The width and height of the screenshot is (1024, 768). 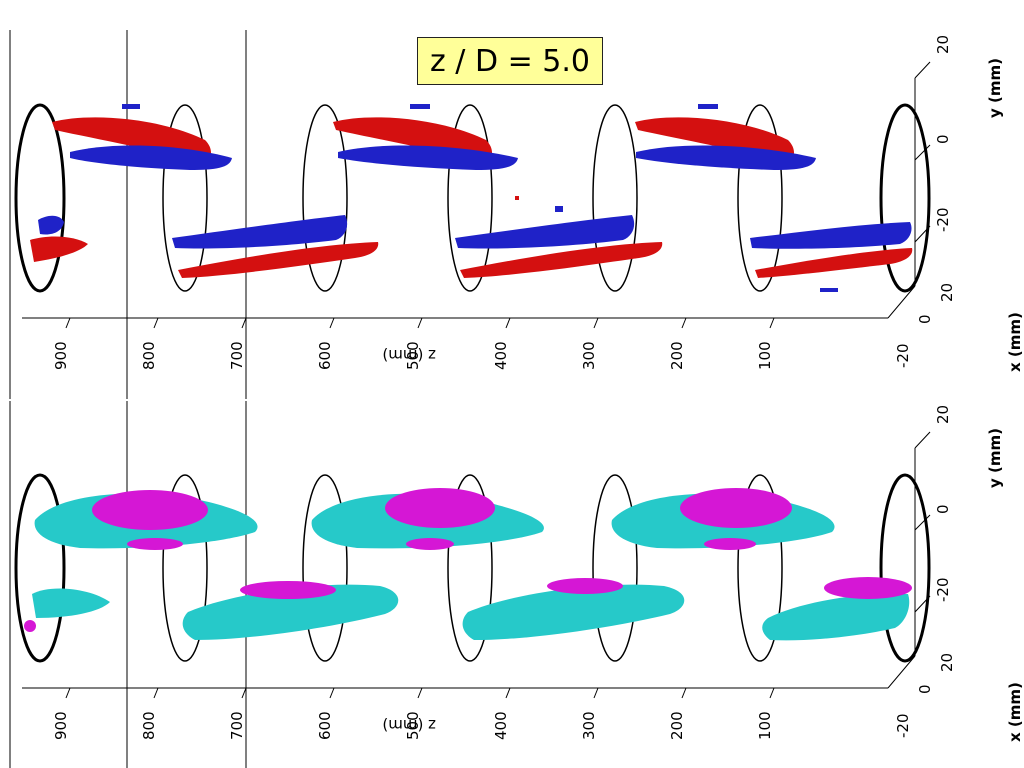 What do you see at coordinates (510, 61) in the screenshot?
I see `zd-ratio-label: z / D = 5.0` at bounding box center [510, 61].